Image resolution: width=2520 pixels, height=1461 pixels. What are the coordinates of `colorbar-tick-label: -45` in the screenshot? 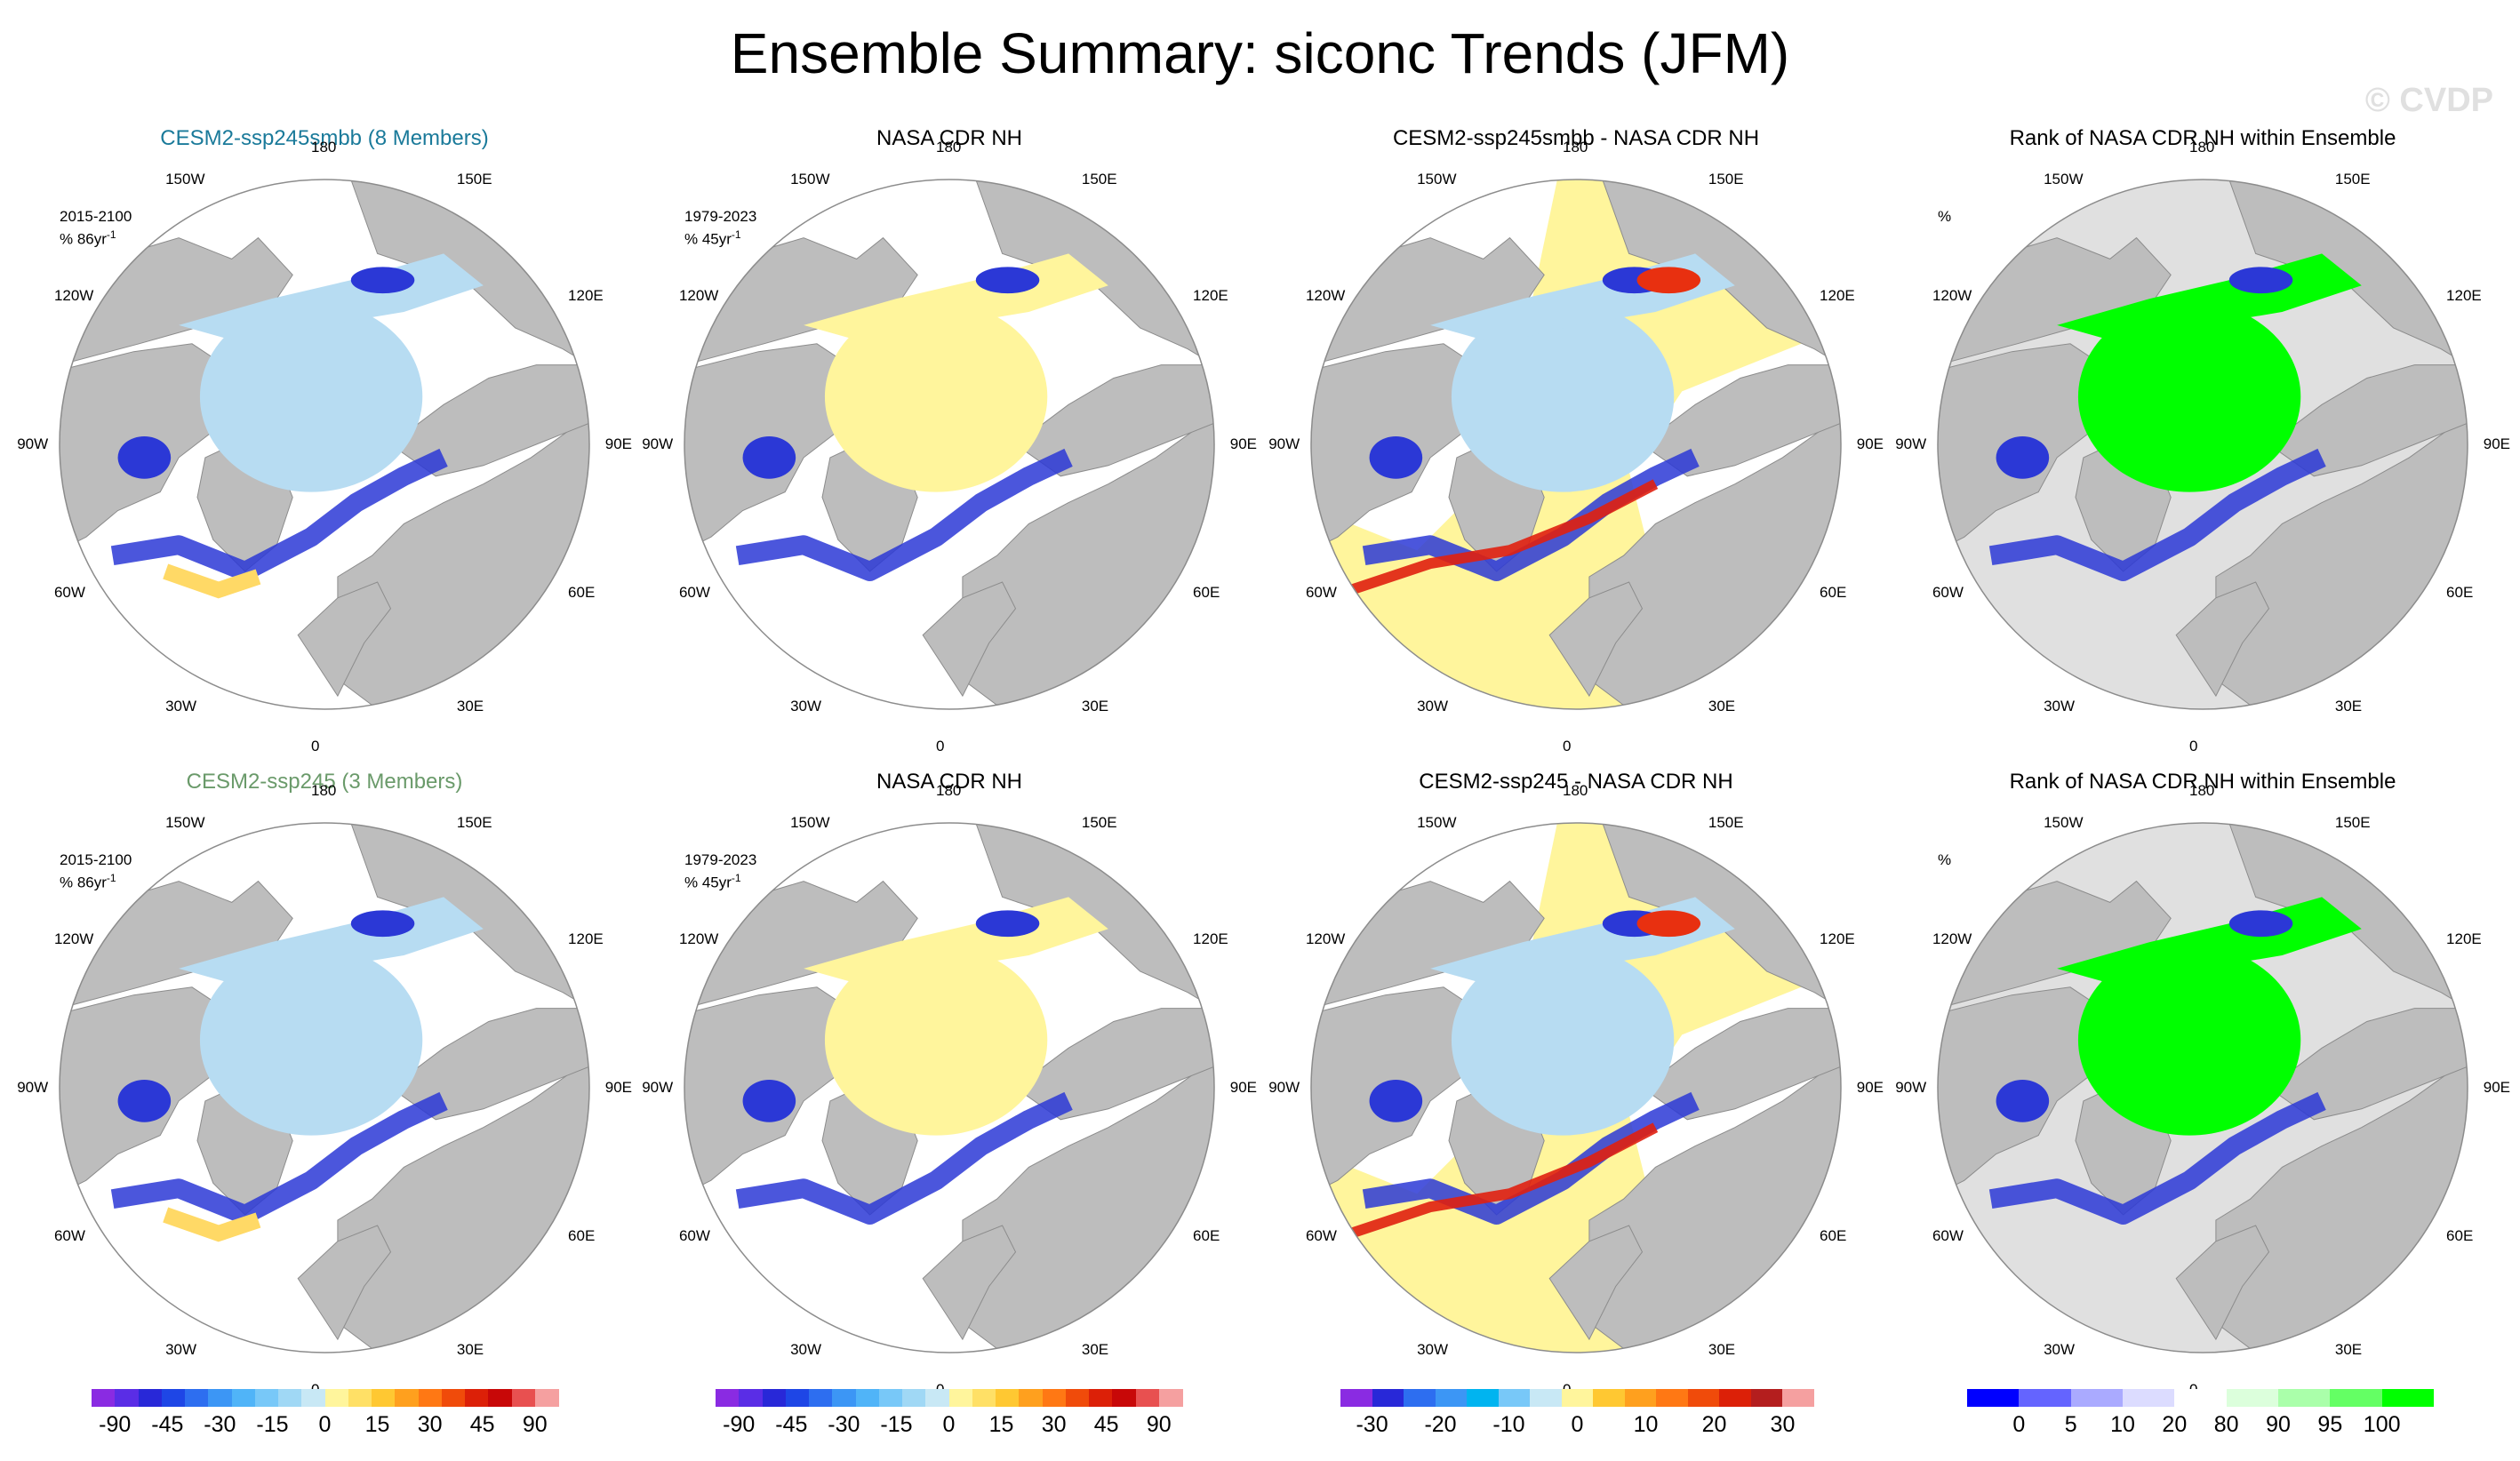 It's located at (791, 1425).